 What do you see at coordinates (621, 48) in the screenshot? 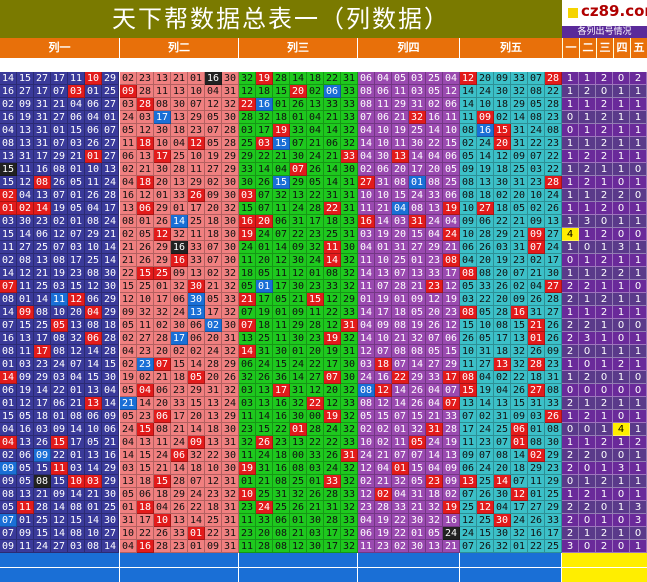
I see `count-column-header-4: 四` at bounding box center [621, 48].